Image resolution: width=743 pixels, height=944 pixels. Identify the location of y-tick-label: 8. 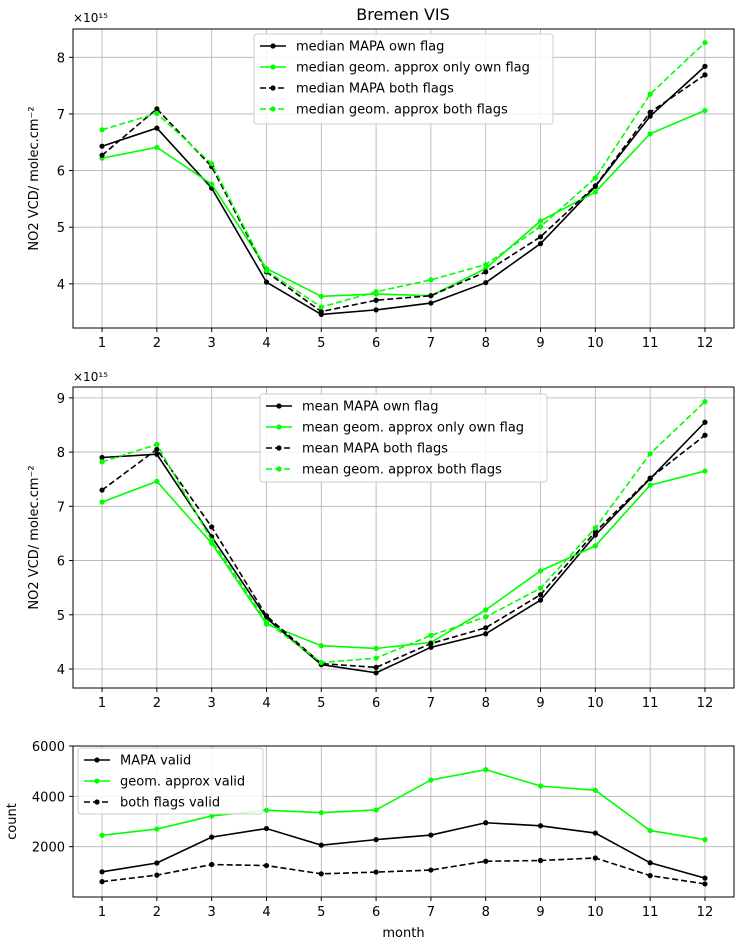
(61, 453).